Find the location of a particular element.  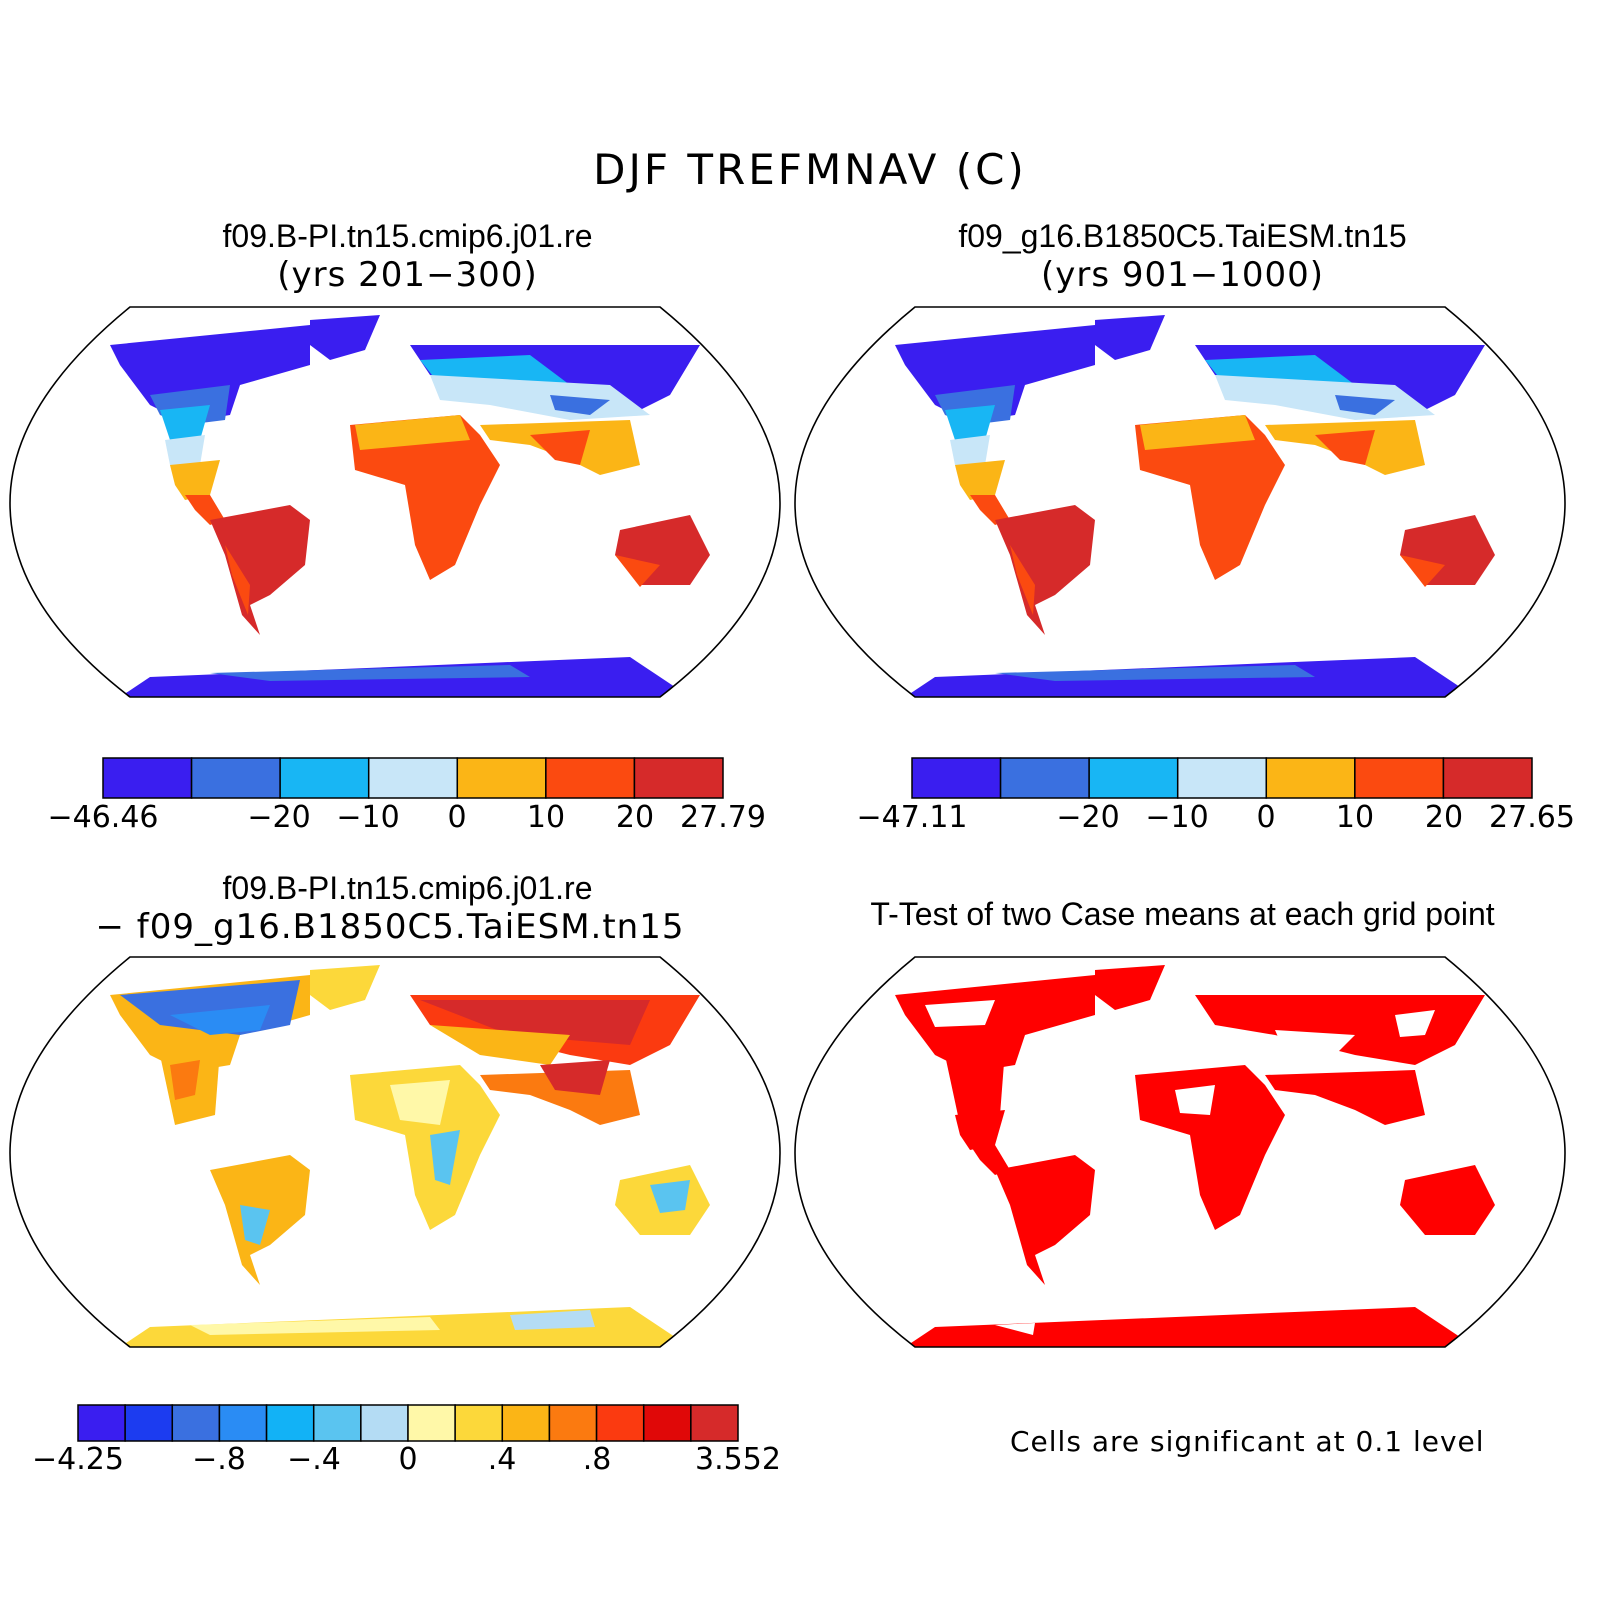

cbar1-label: 0 is located at coordinates (457, 817).